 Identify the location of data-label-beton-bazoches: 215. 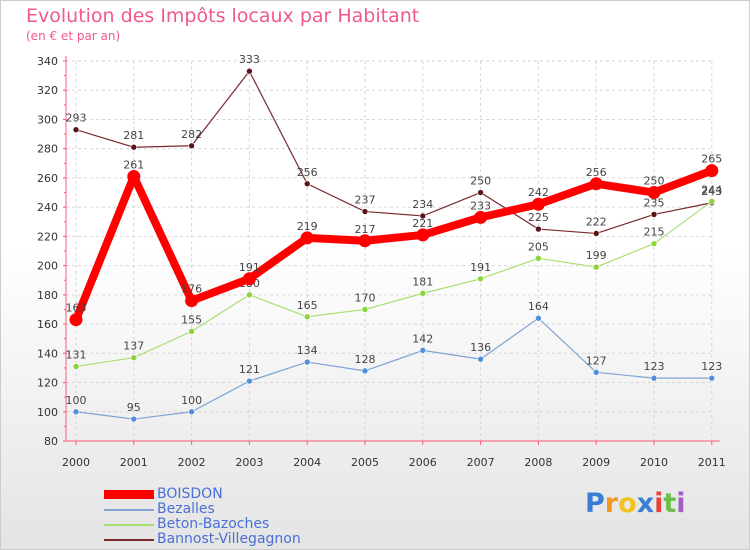
(654, 232).